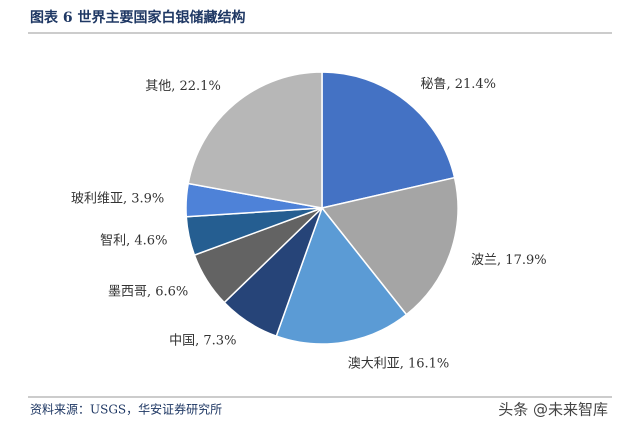 This screenshot has height=425, width=640. I want to click on watermark: 头条 @未来智库, so click(553, 410).